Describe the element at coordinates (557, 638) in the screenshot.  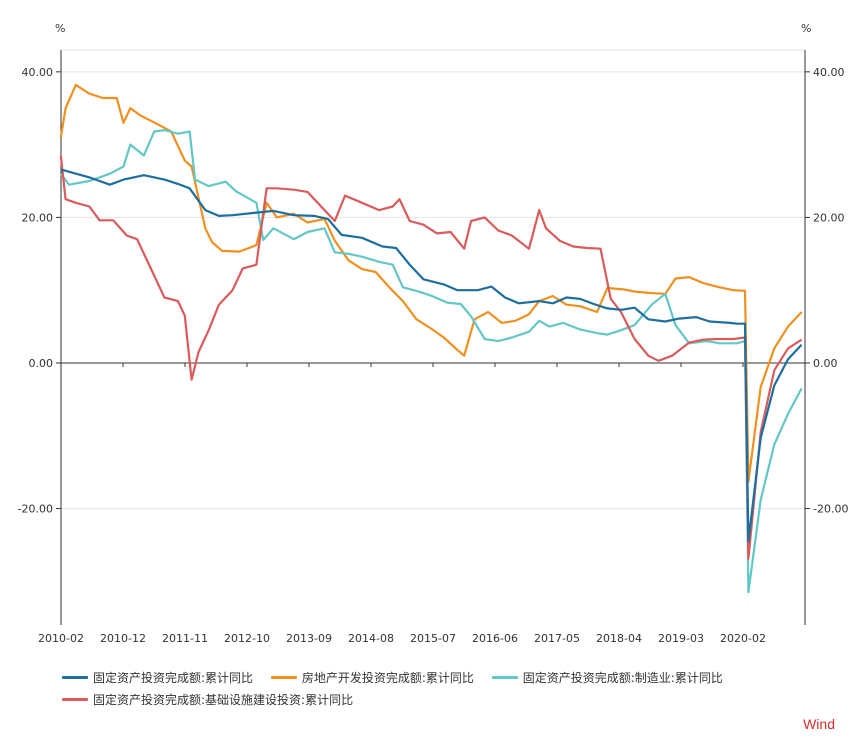
I see `x-tick-label: 2017-05` at that location.